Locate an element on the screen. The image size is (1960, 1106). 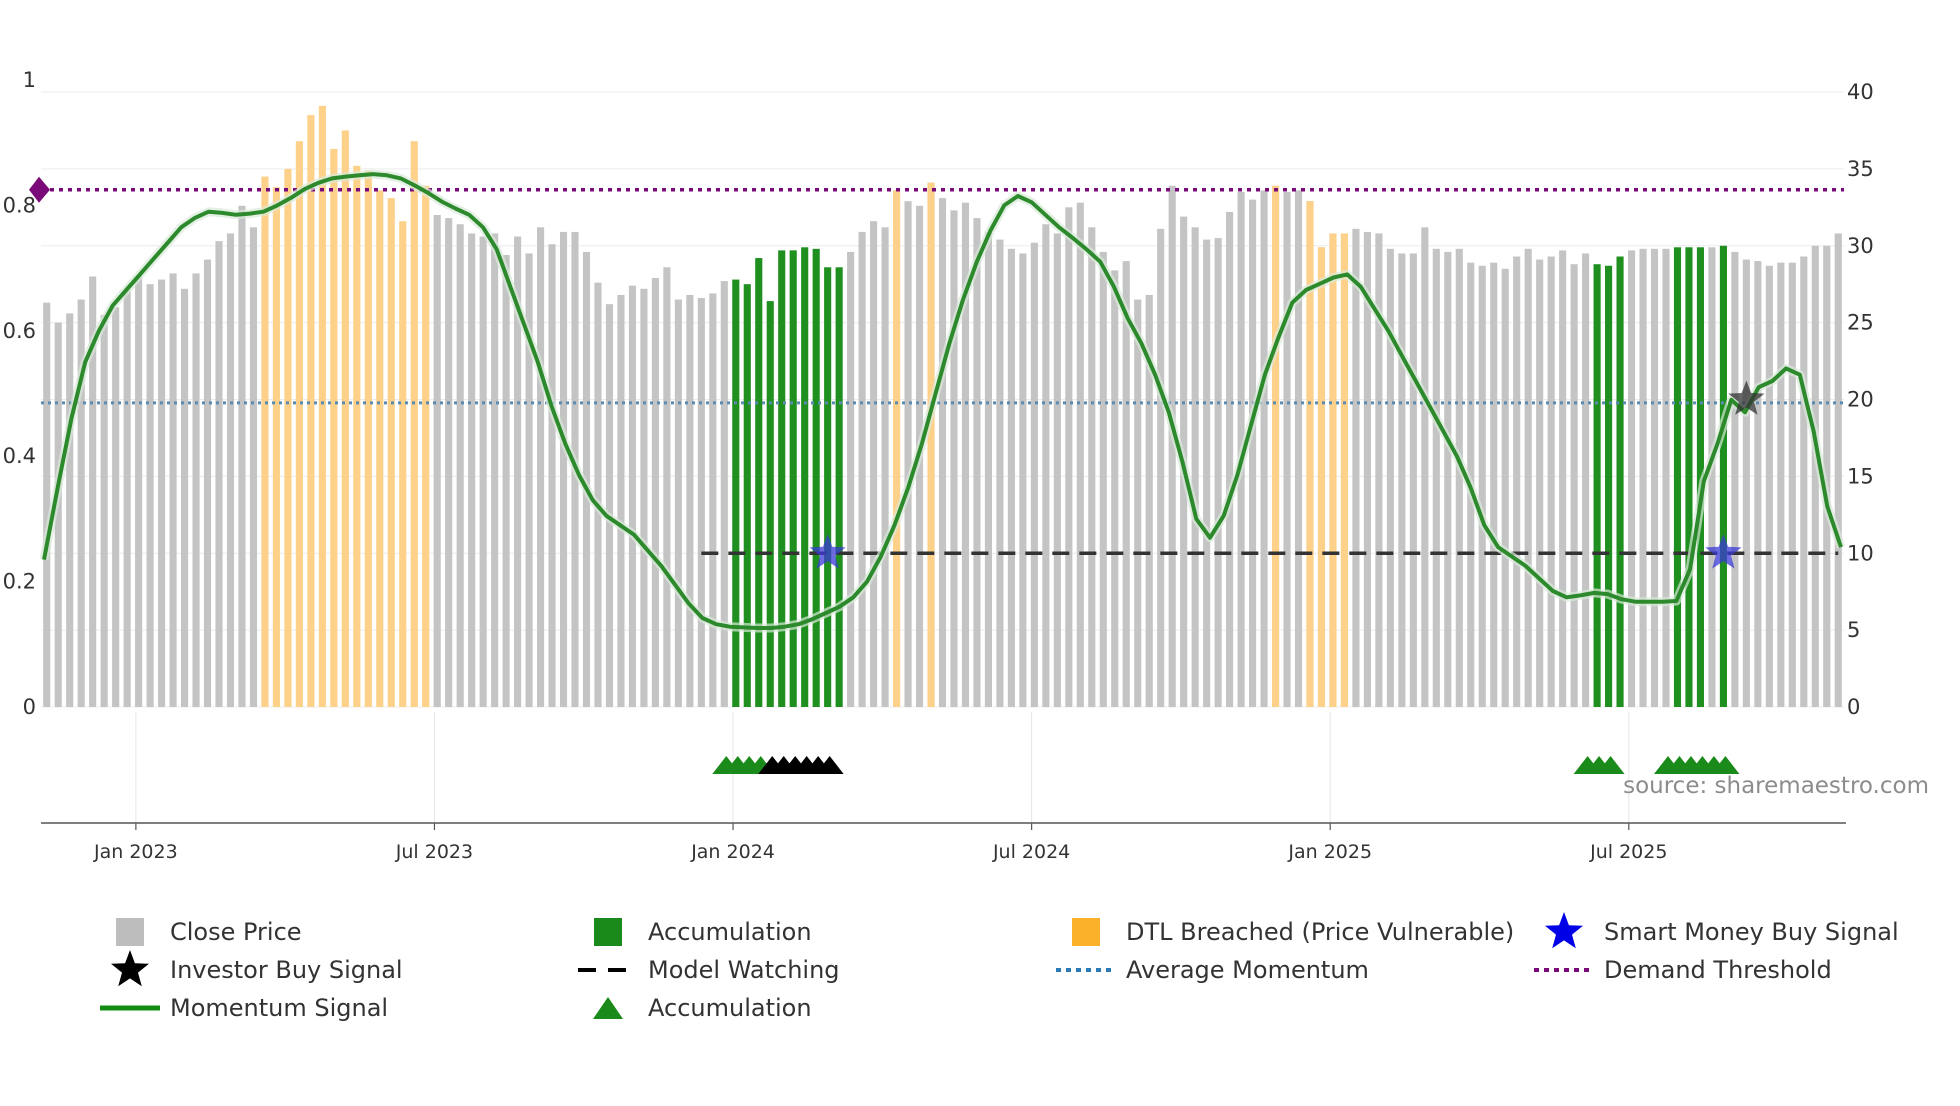
legend-item: Smart Money Buy Signal is located at coordinates (1722, 930).